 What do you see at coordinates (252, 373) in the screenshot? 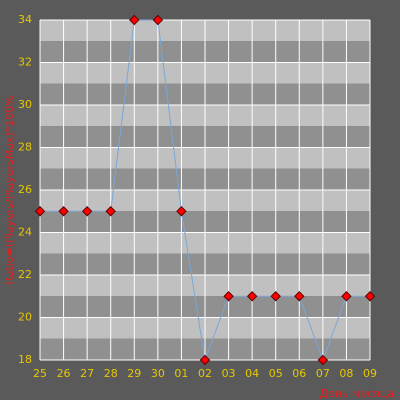
I see `x-tick-label: 04` at bounding box center [252, 373].